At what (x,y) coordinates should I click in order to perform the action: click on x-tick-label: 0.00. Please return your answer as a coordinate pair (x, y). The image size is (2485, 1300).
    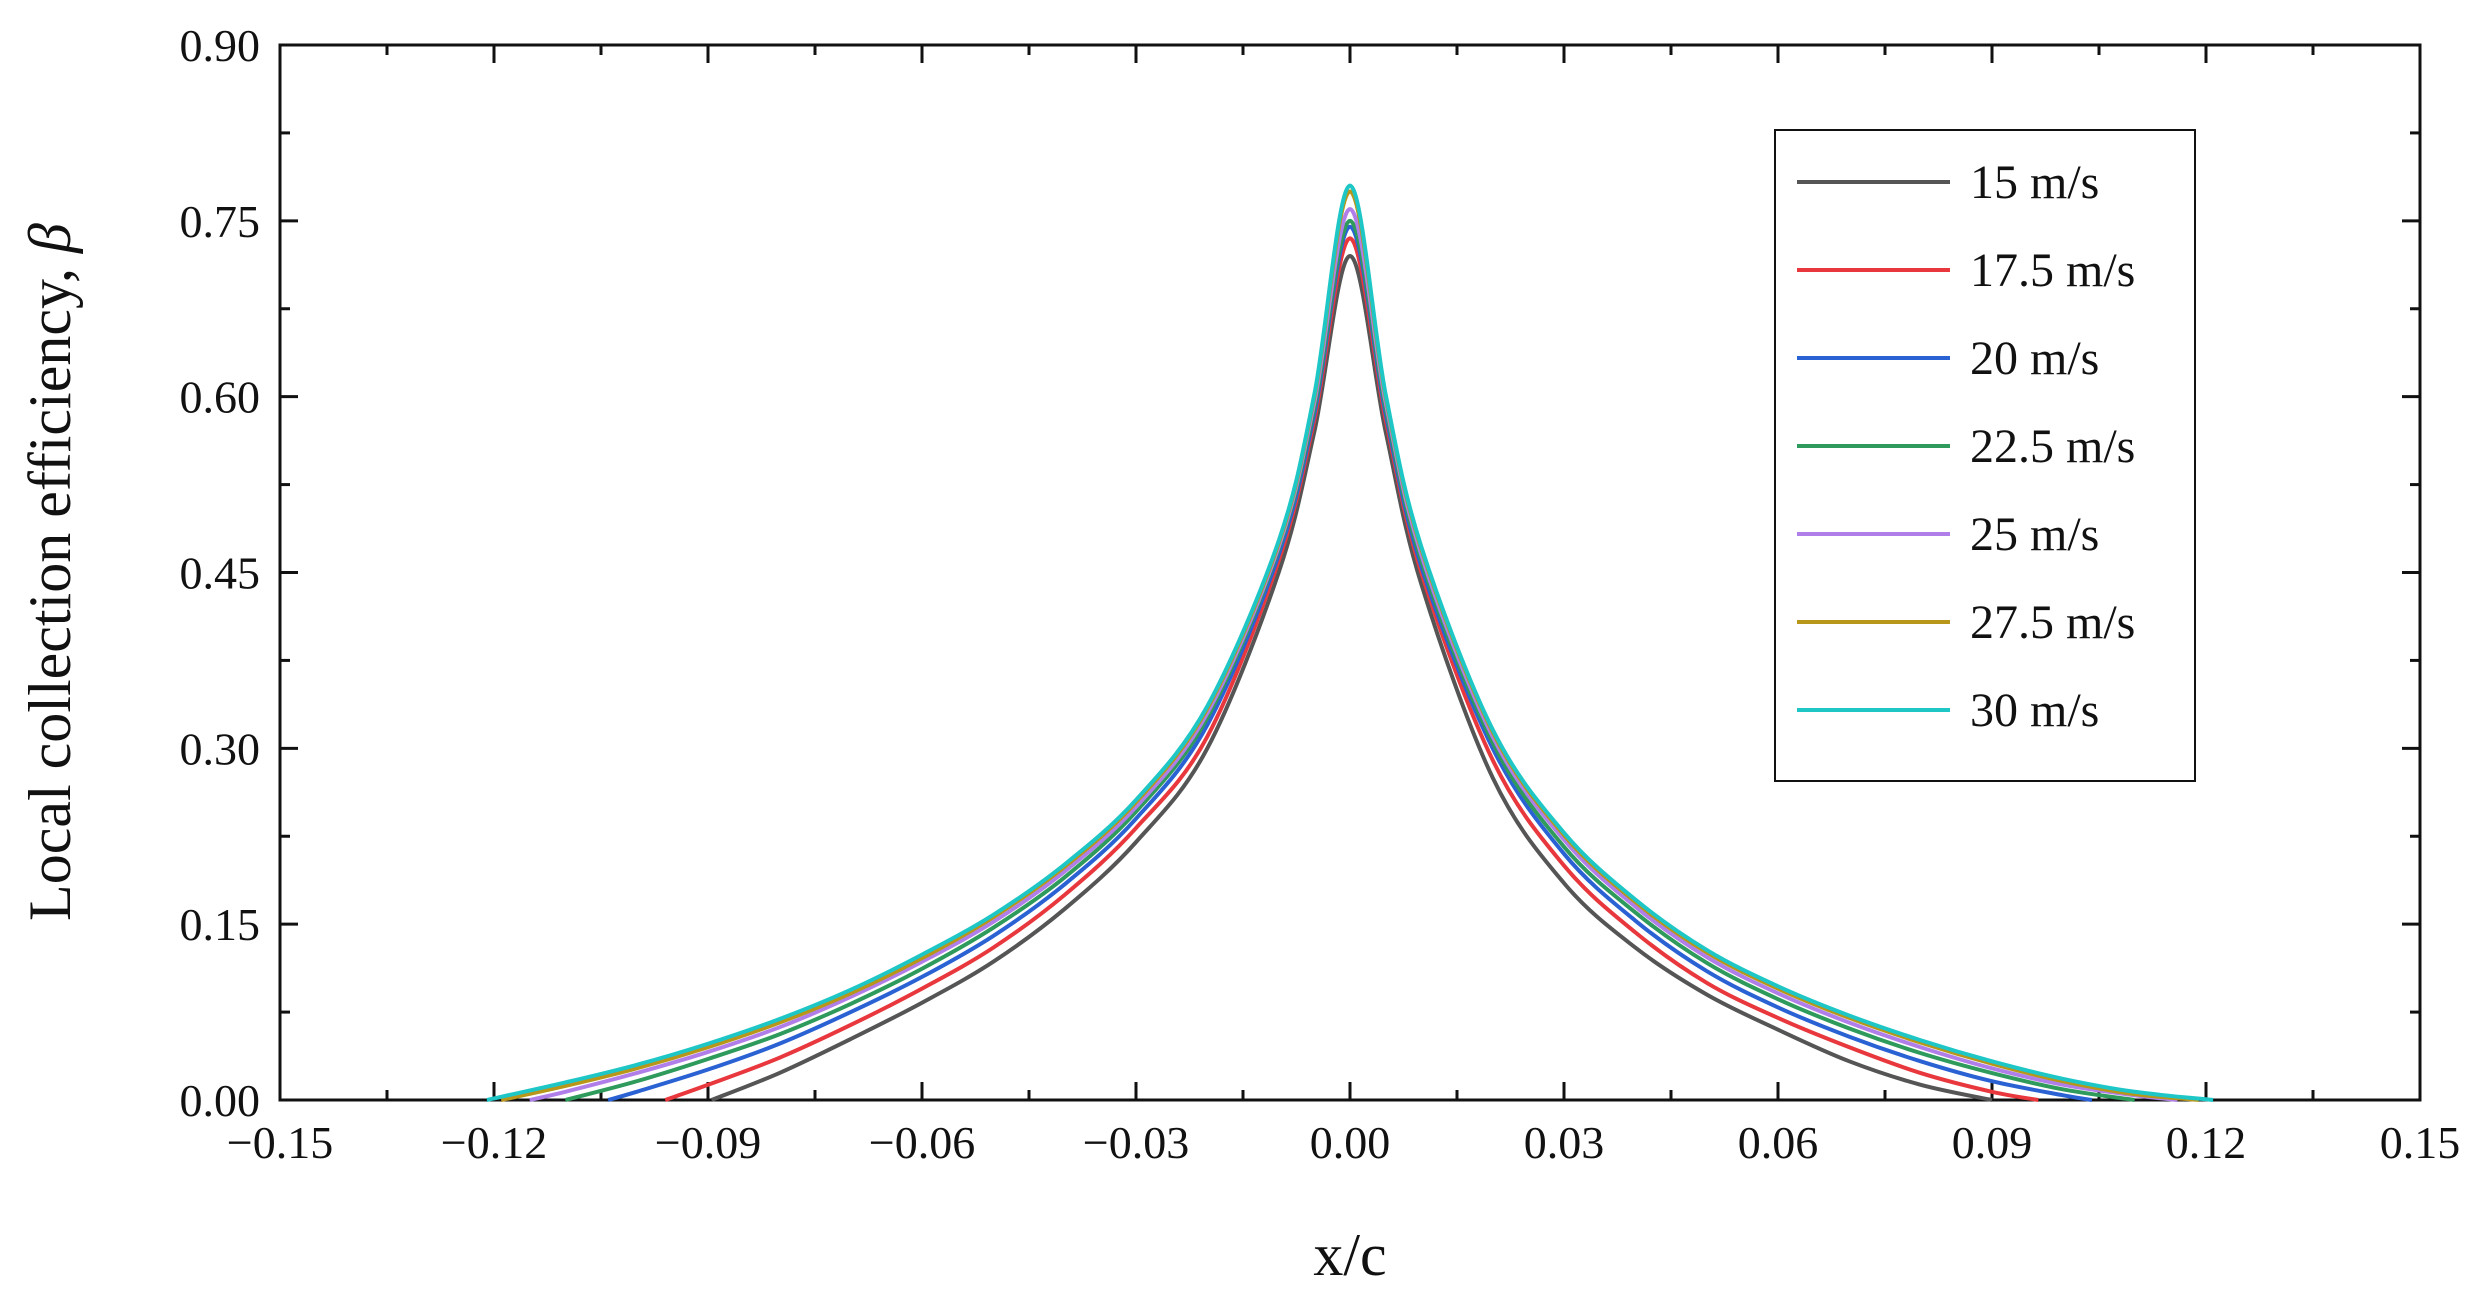
    Looking at the image, I should click on (1350, 1142).